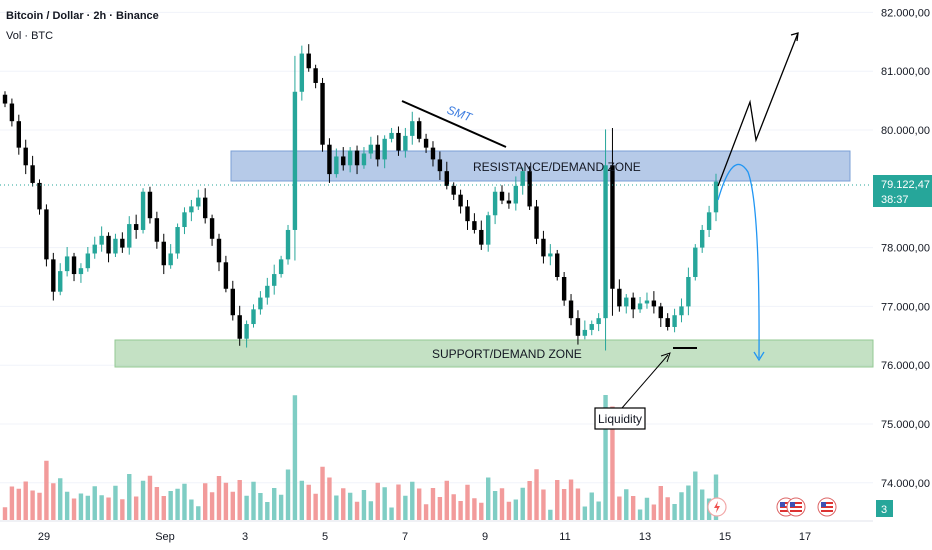 The width and height of the screenshot is (932, 550). I want to click on volume-indicator-label: Vol · BTC, so click(30, 36).